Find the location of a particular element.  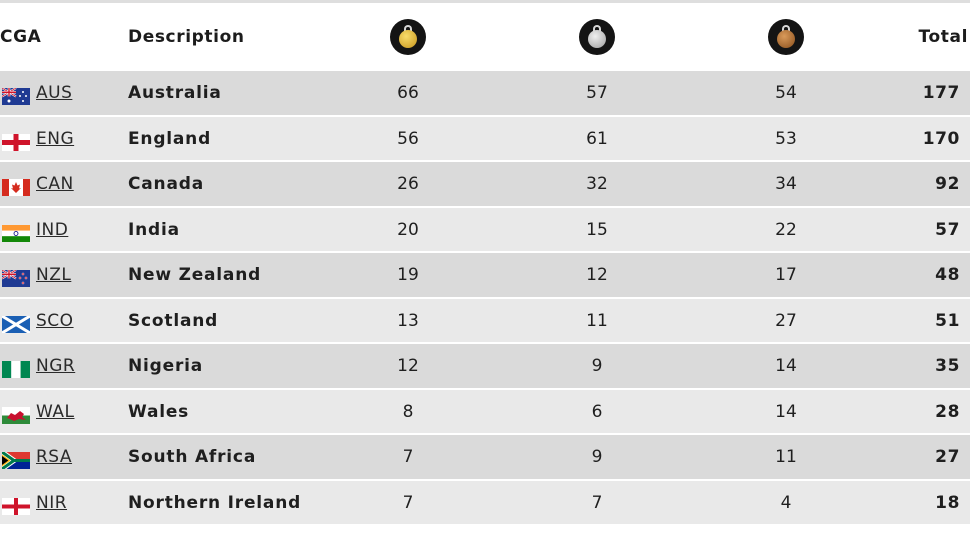

wales-flag-icon is located at coordinates (16, 415).